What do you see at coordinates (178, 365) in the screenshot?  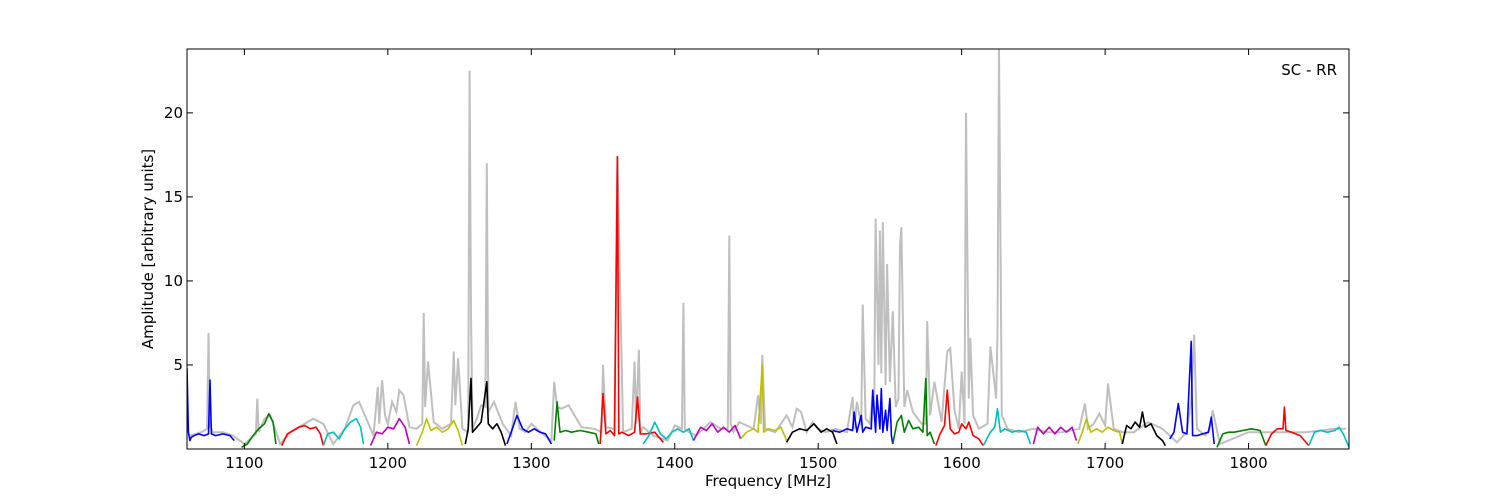 I see `y-tick-label: 5` at bounding box center [178, 365].